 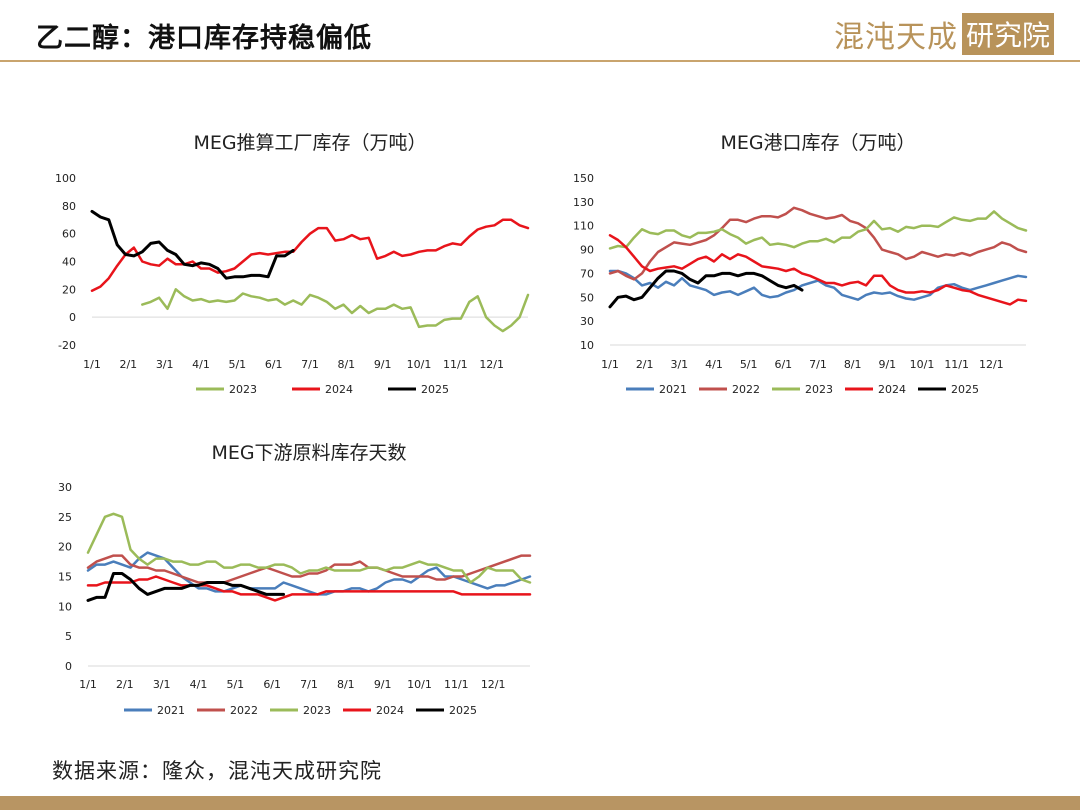 I want to click on y-tick-label: 70, so click(x=587, y=273).